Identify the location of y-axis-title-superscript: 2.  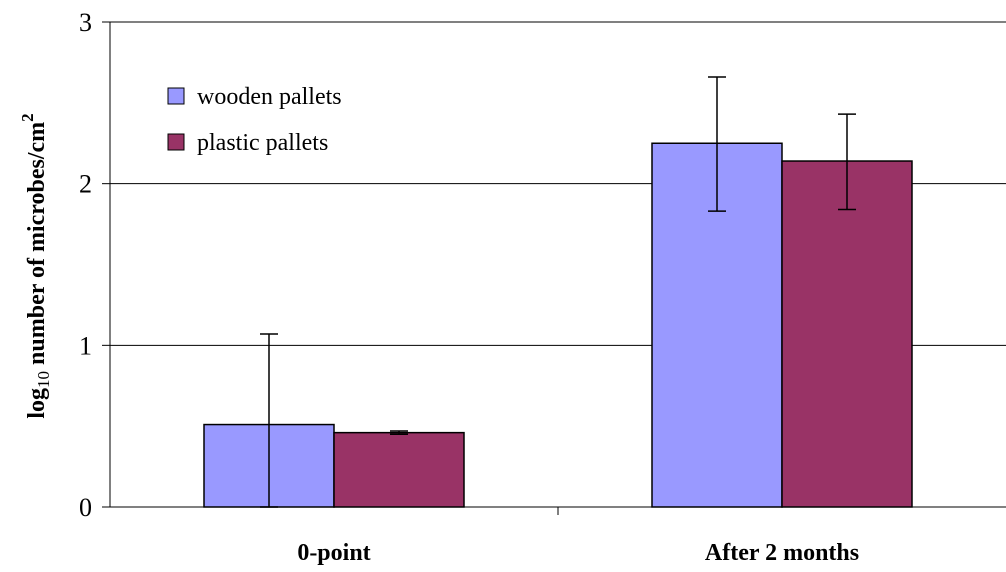
(27, 117).